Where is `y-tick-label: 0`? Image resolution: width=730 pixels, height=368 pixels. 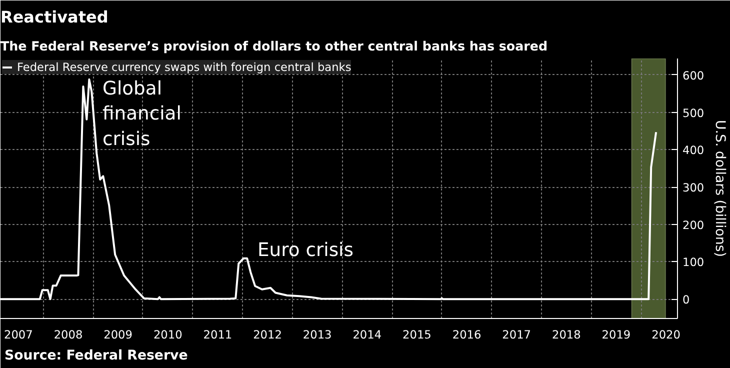
y-tick-label: 0 is located at coordinates (686, 299).